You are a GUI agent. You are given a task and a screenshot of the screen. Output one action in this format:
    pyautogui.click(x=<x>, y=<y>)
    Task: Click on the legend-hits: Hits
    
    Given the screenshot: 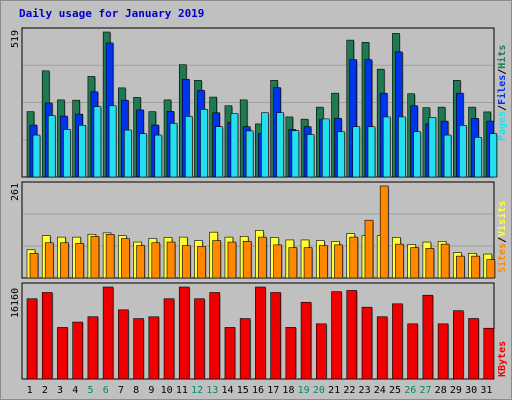 What is the action you would take?
    pyautogui.click(x=502, y=57)
    